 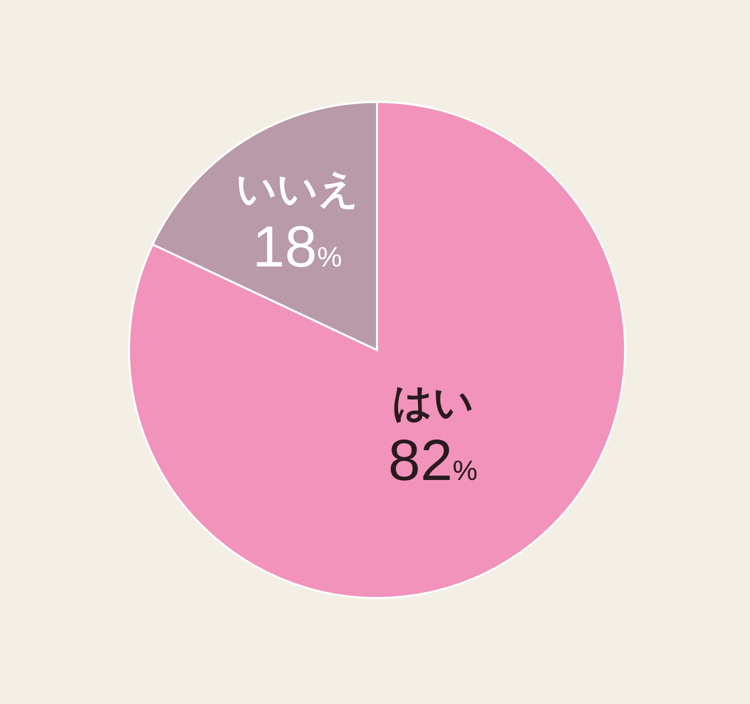 What do you see at coordinates (433, 403) in the screenshot?
I see `slice-label: はい` at bounding box center [433, 403].